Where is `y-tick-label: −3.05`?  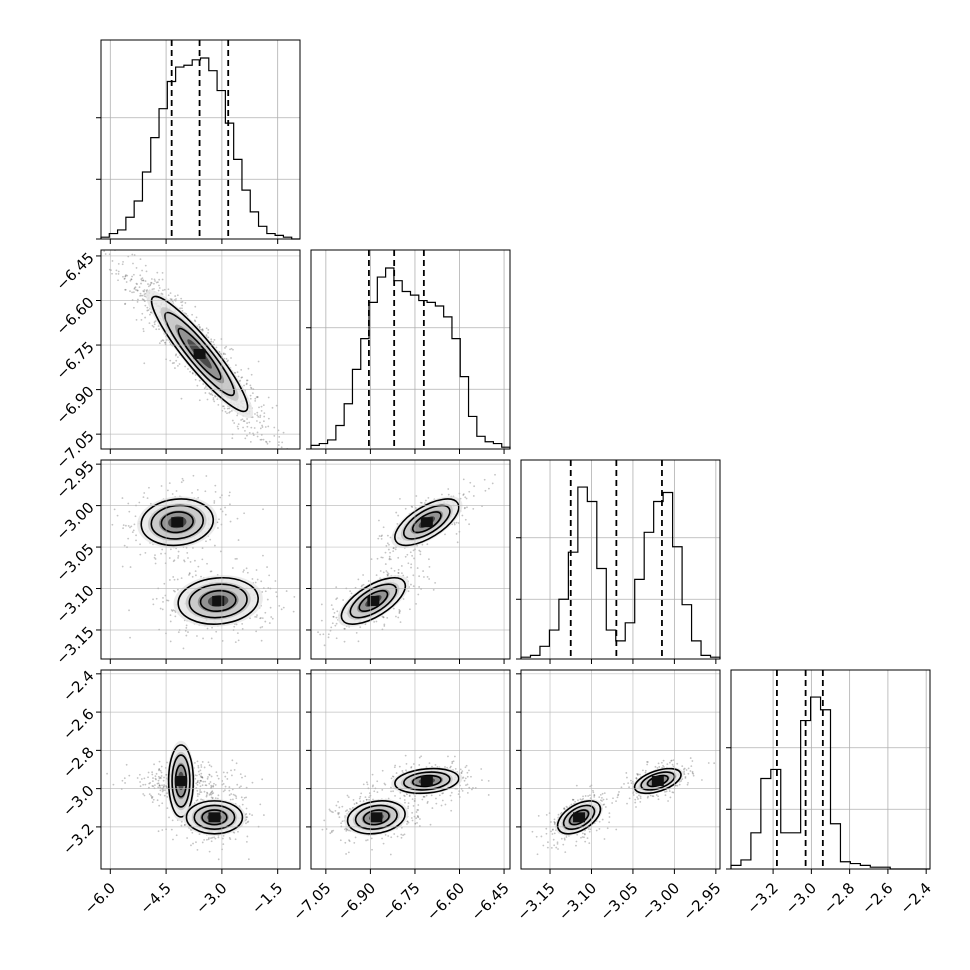 y-tick-label: −3.05 is located at coordinates (74, 562).